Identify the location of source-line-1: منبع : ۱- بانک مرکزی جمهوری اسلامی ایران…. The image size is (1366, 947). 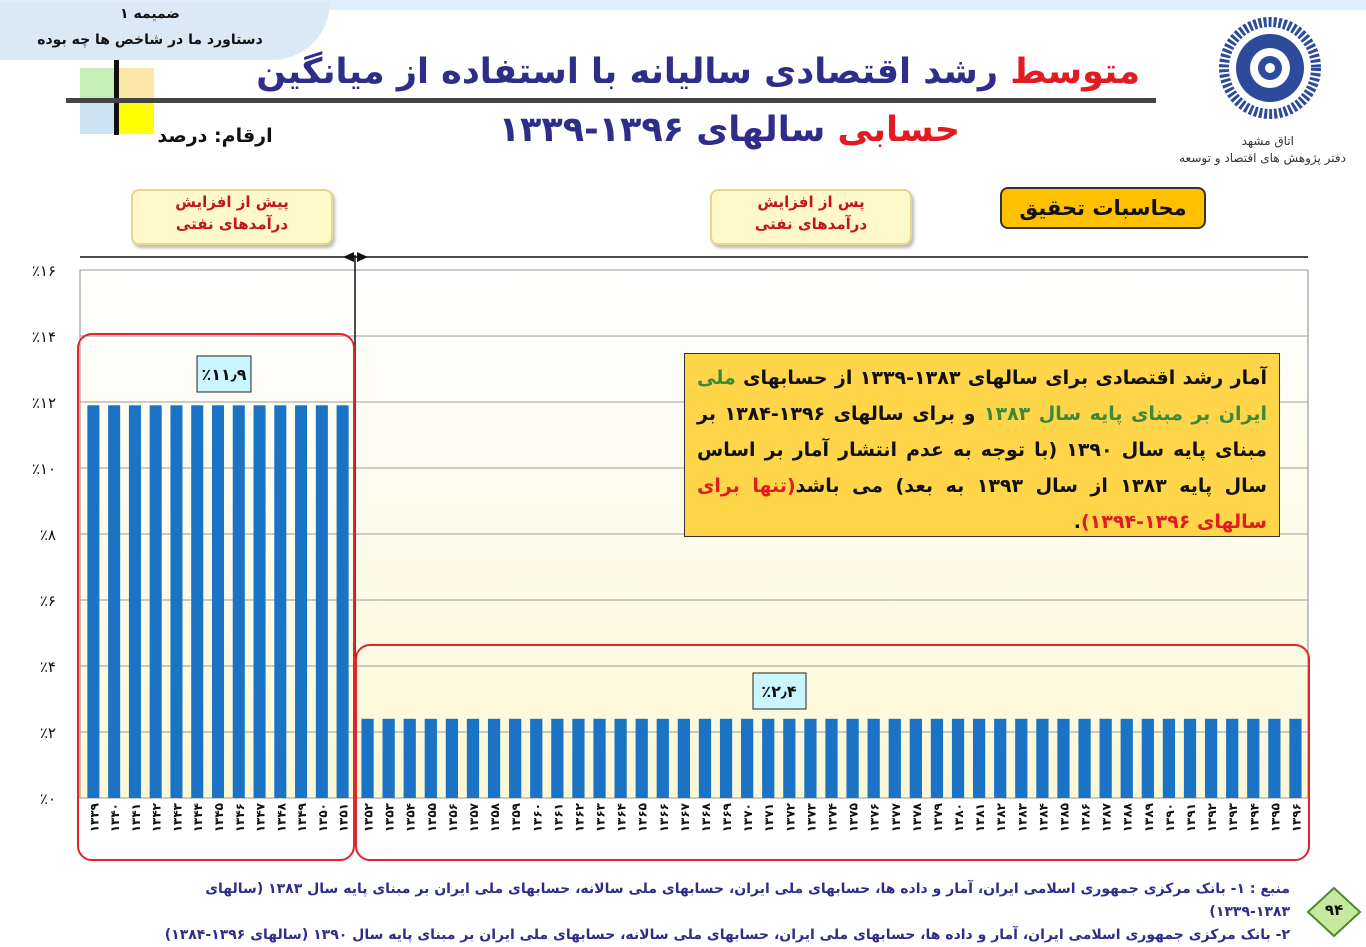
(747, 900).